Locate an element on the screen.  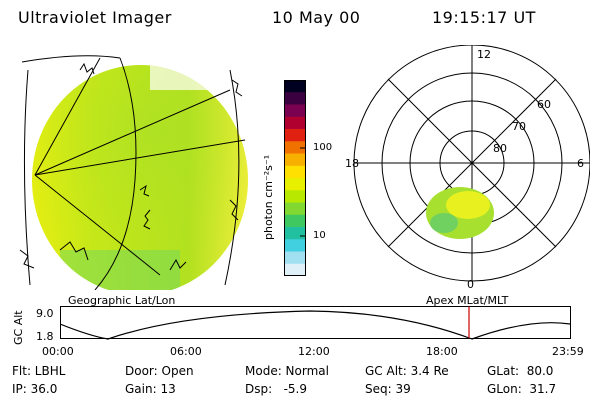
lat-label-60: 60 is located at coordinates (544, 104).